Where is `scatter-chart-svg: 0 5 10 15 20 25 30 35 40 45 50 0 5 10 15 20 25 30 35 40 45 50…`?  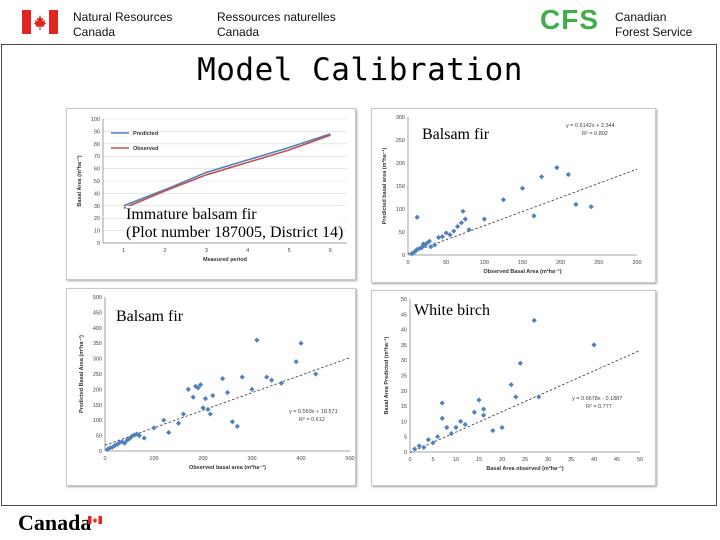 scatter-chart-svg: 0 5 10 15 20 25 30 35 40 45 50 0 5 10 15 20 25 30 35 40 45 50… is located at coordinates (513, 384).